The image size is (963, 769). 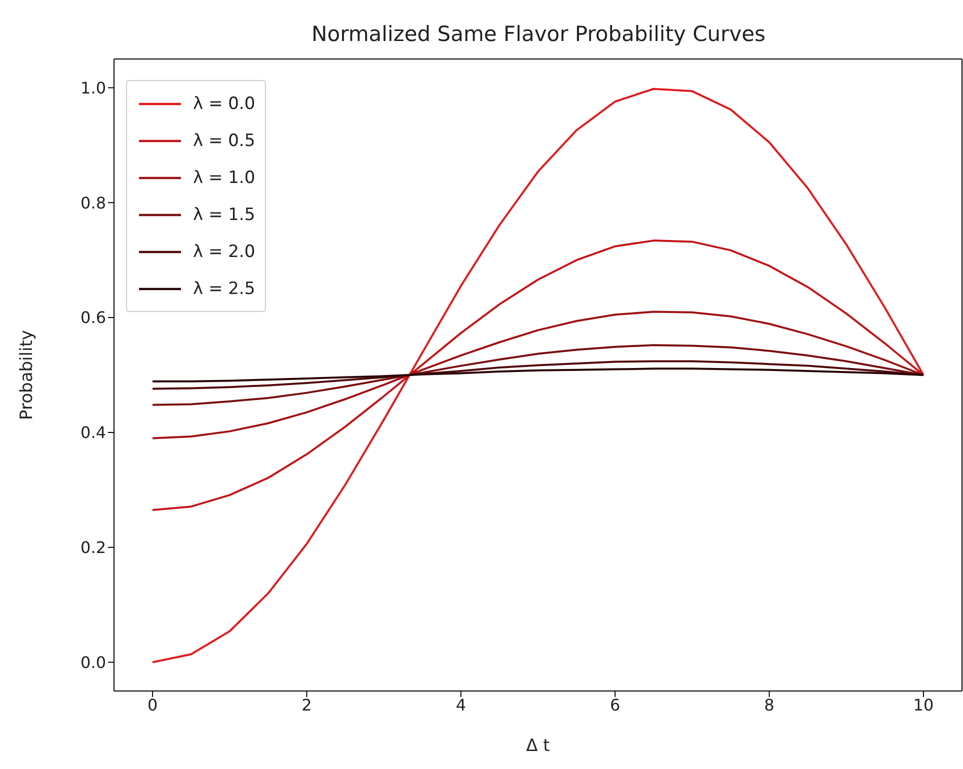 What do you see at coordinates (93, 548) in the screenshot?
I see `y-tick-label: 0.2` at bounding box center [93, 548].